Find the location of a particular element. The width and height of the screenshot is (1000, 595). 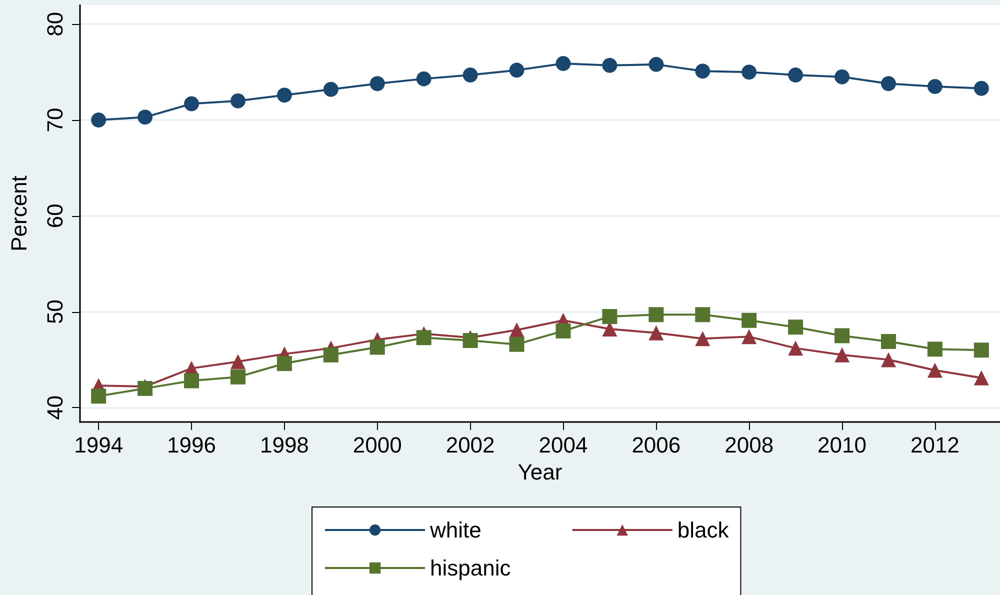

legend-label: white is located at coordinates (455, 530).